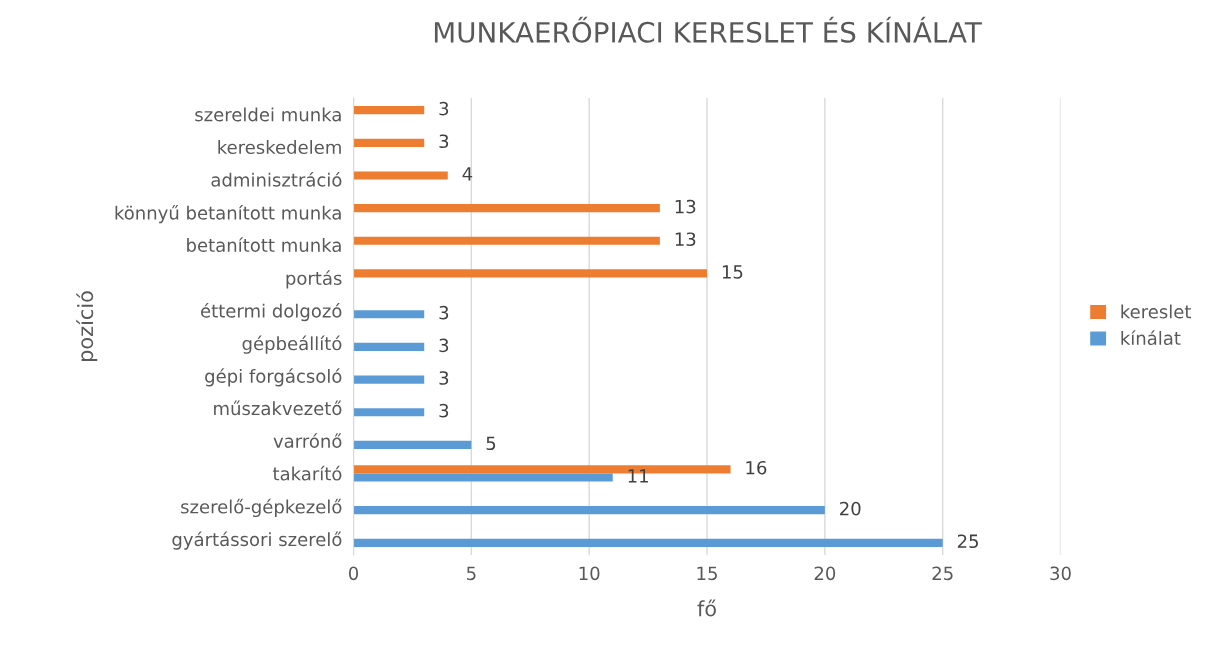 This screenshot has height=653, width=1219. Describe the element at coordinates (314, 279) in the screenshot. I see `y-tick-label: portás` at that location.